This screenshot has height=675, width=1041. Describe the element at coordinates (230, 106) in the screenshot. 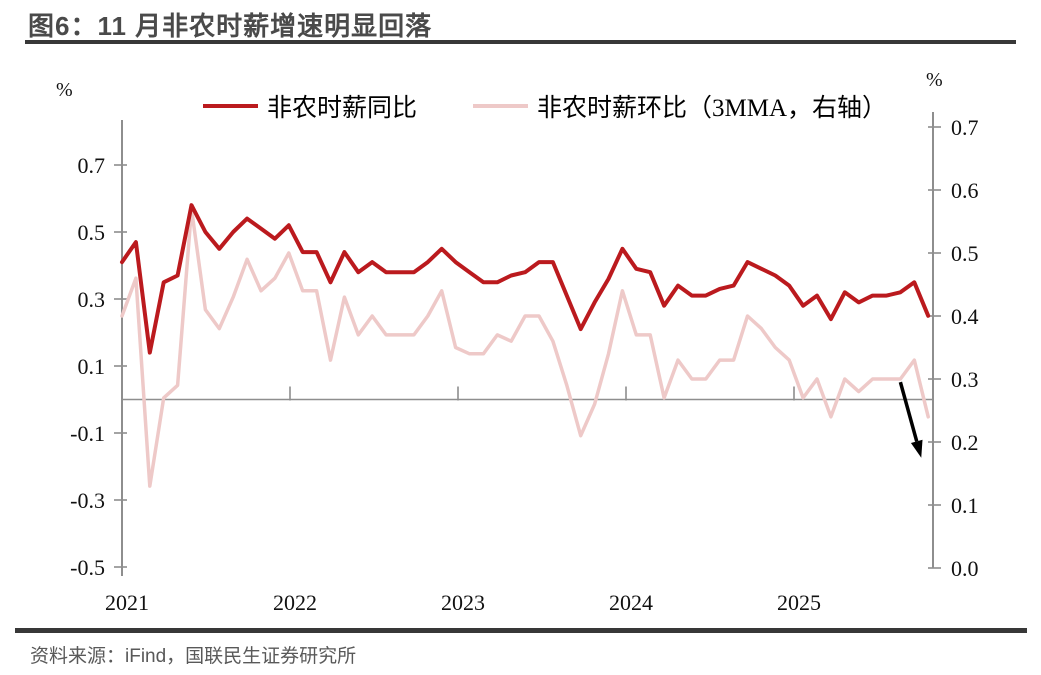

I see `legend-line-swatch-dark-red` at that location.